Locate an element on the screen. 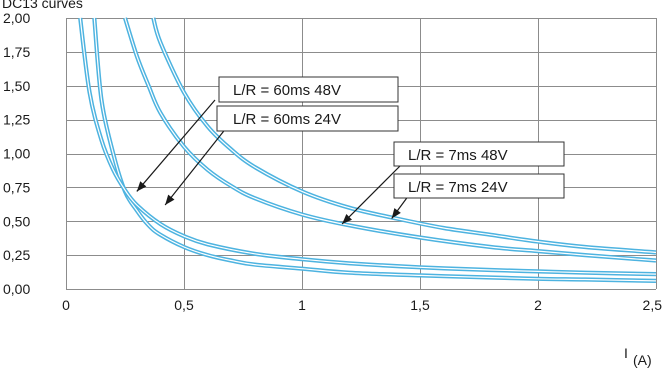  x-axis-label-unit: (A) is located at coordinates (642, 360).